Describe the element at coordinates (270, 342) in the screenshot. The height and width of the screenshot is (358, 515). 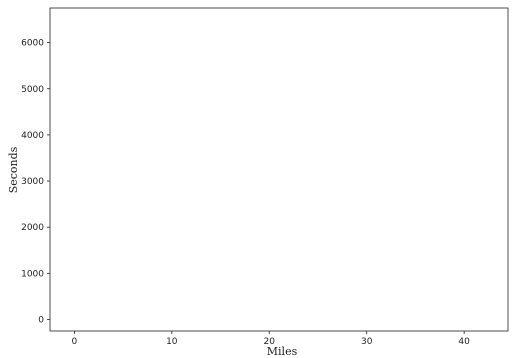
I see `x-tick-label: 20` at that location.